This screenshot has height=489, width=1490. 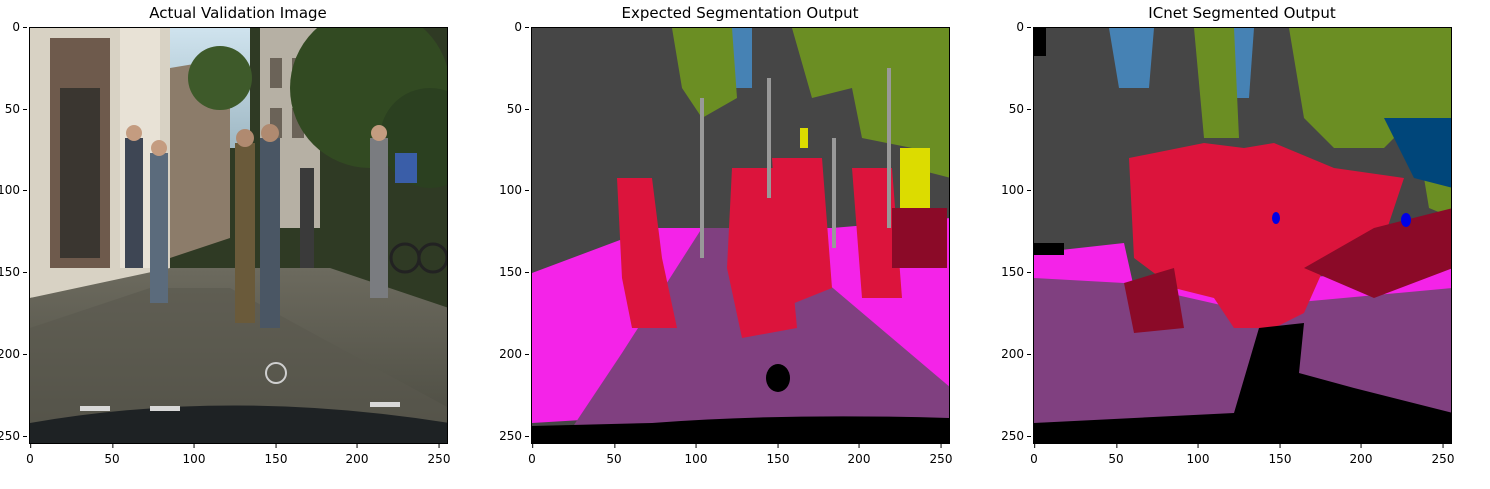 What do you see at coordinates (1242, 13) in the screenshot?
I see `panel-title: ICnet Segmented Output` at bounding box center [1242, 13].